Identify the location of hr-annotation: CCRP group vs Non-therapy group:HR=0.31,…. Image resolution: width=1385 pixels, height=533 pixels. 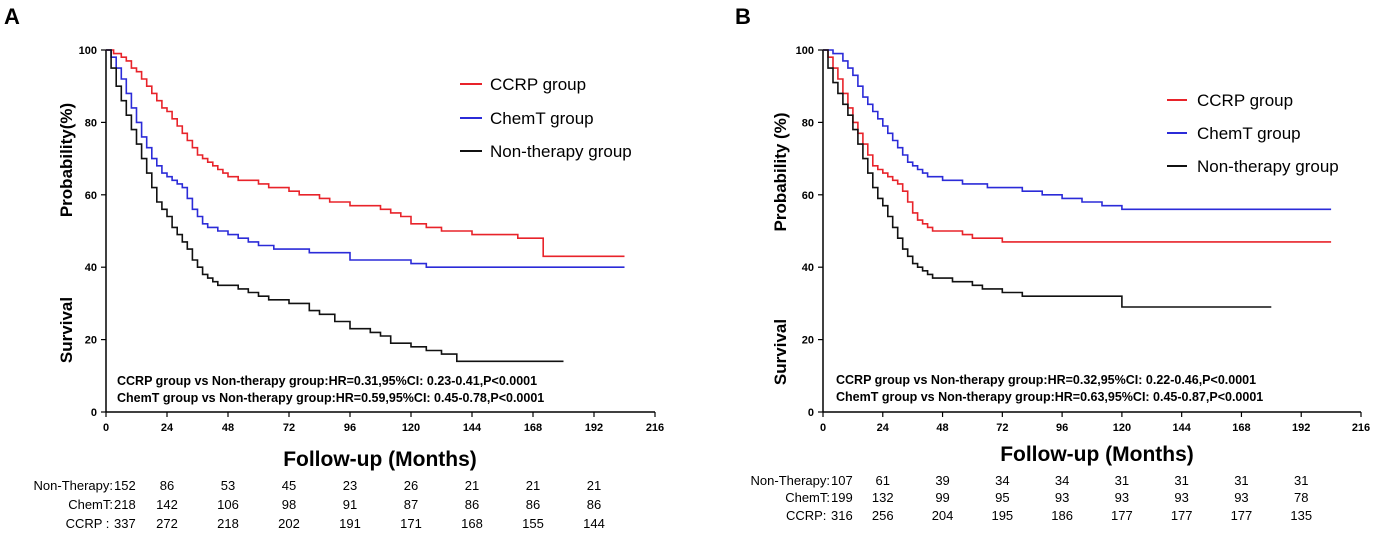
(327, 381).